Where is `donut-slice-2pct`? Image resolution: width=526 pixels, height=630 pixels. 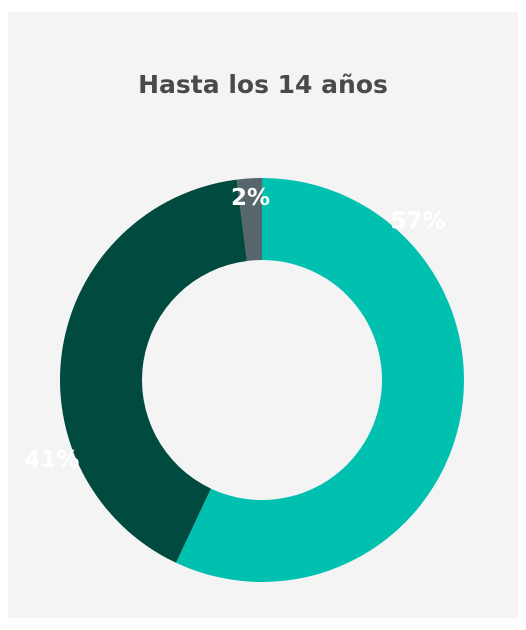 donut-slice-2pct is located at coordinates (249, 219).